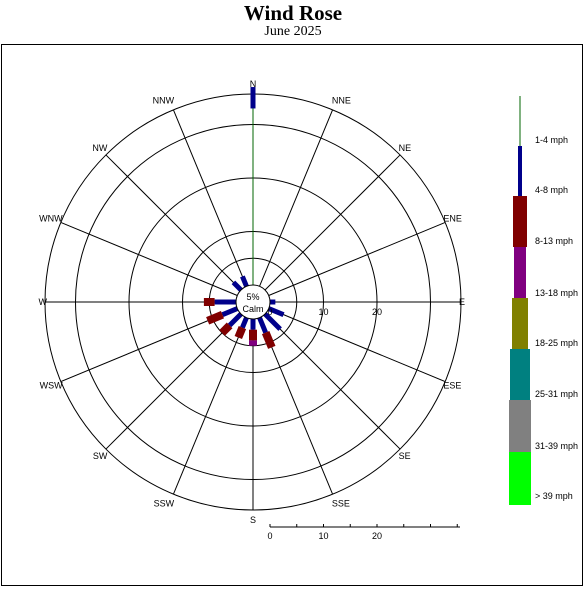 This screenshot has height=589, width=586. What do you see at coordinates (520, 478) in the screenshot?
I see `legend-swatch--39-mph` at bounding box center [520, 478].